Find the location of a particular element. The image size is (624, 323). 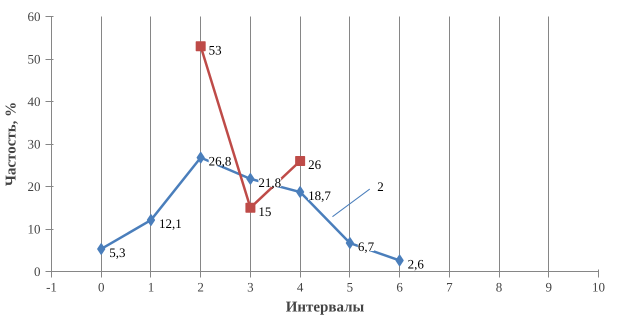

data-label: 18,7 is located at coordinates (320, 196).